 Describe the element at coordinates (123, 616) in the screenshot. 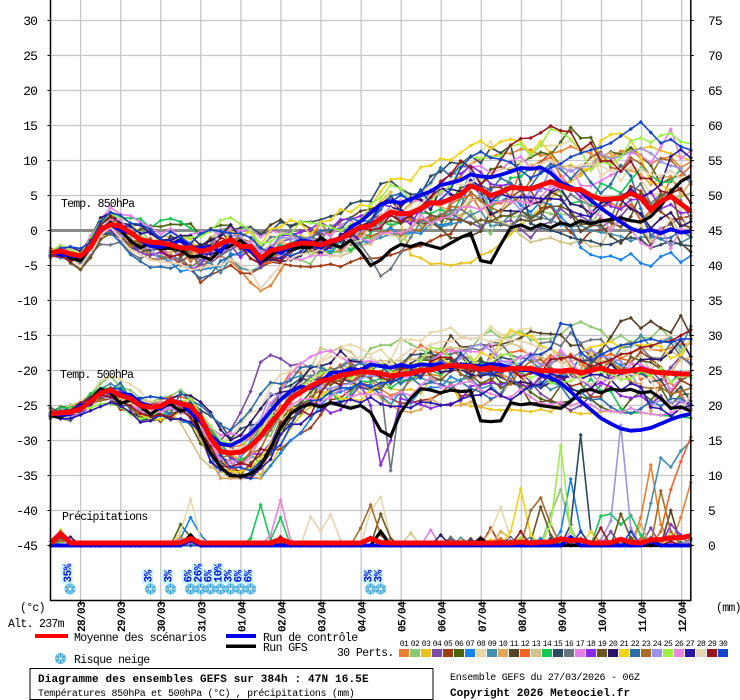

I see `svg-text: 29/03` at that location.